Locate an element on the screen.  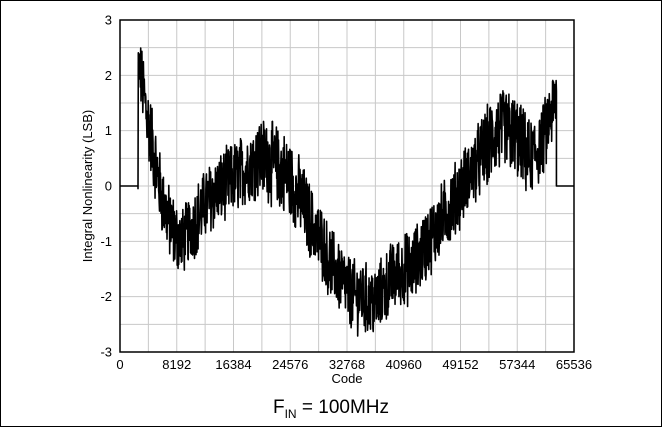
chart-caption: FIN = 100MHz is located at coordinates (331, 409).